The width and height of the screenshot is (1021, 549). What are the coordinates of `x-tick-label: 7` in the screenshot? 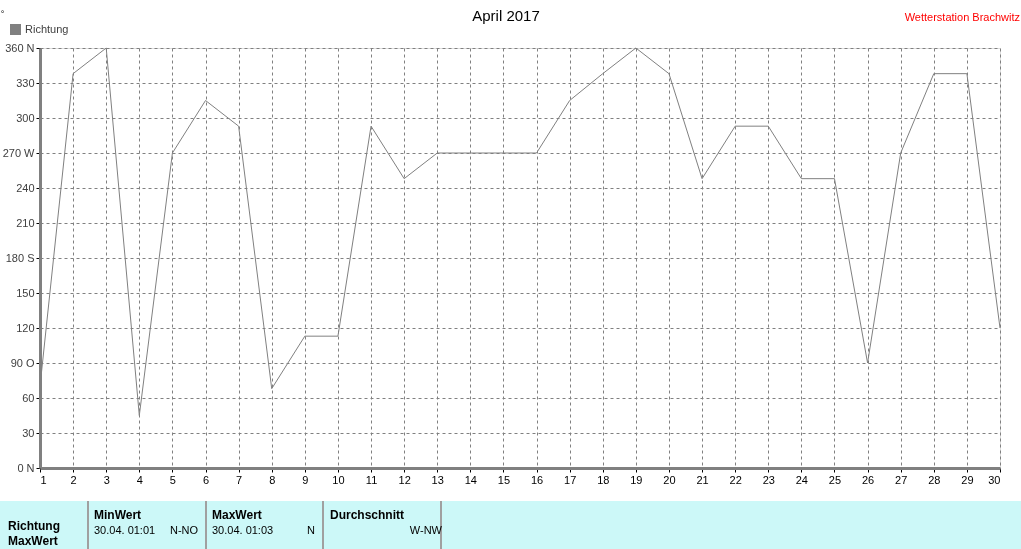 It's located at (239, 479).